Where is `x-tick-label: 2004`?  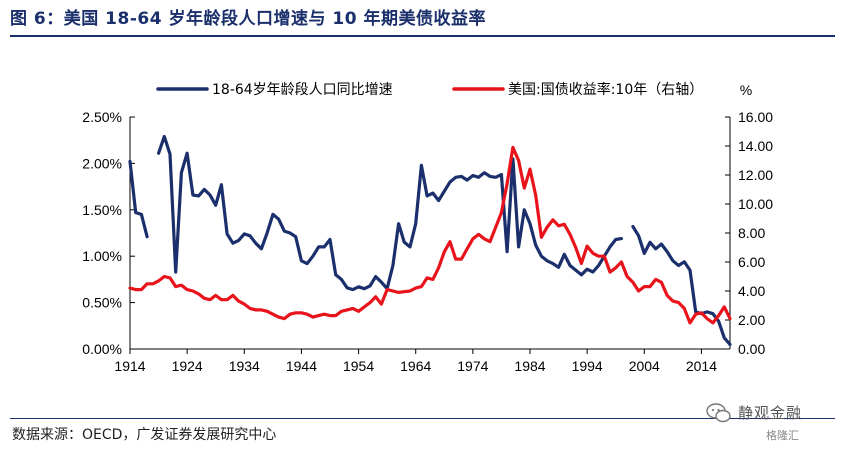
x-tick-label: 2004 is located at coordinates (644, 366).